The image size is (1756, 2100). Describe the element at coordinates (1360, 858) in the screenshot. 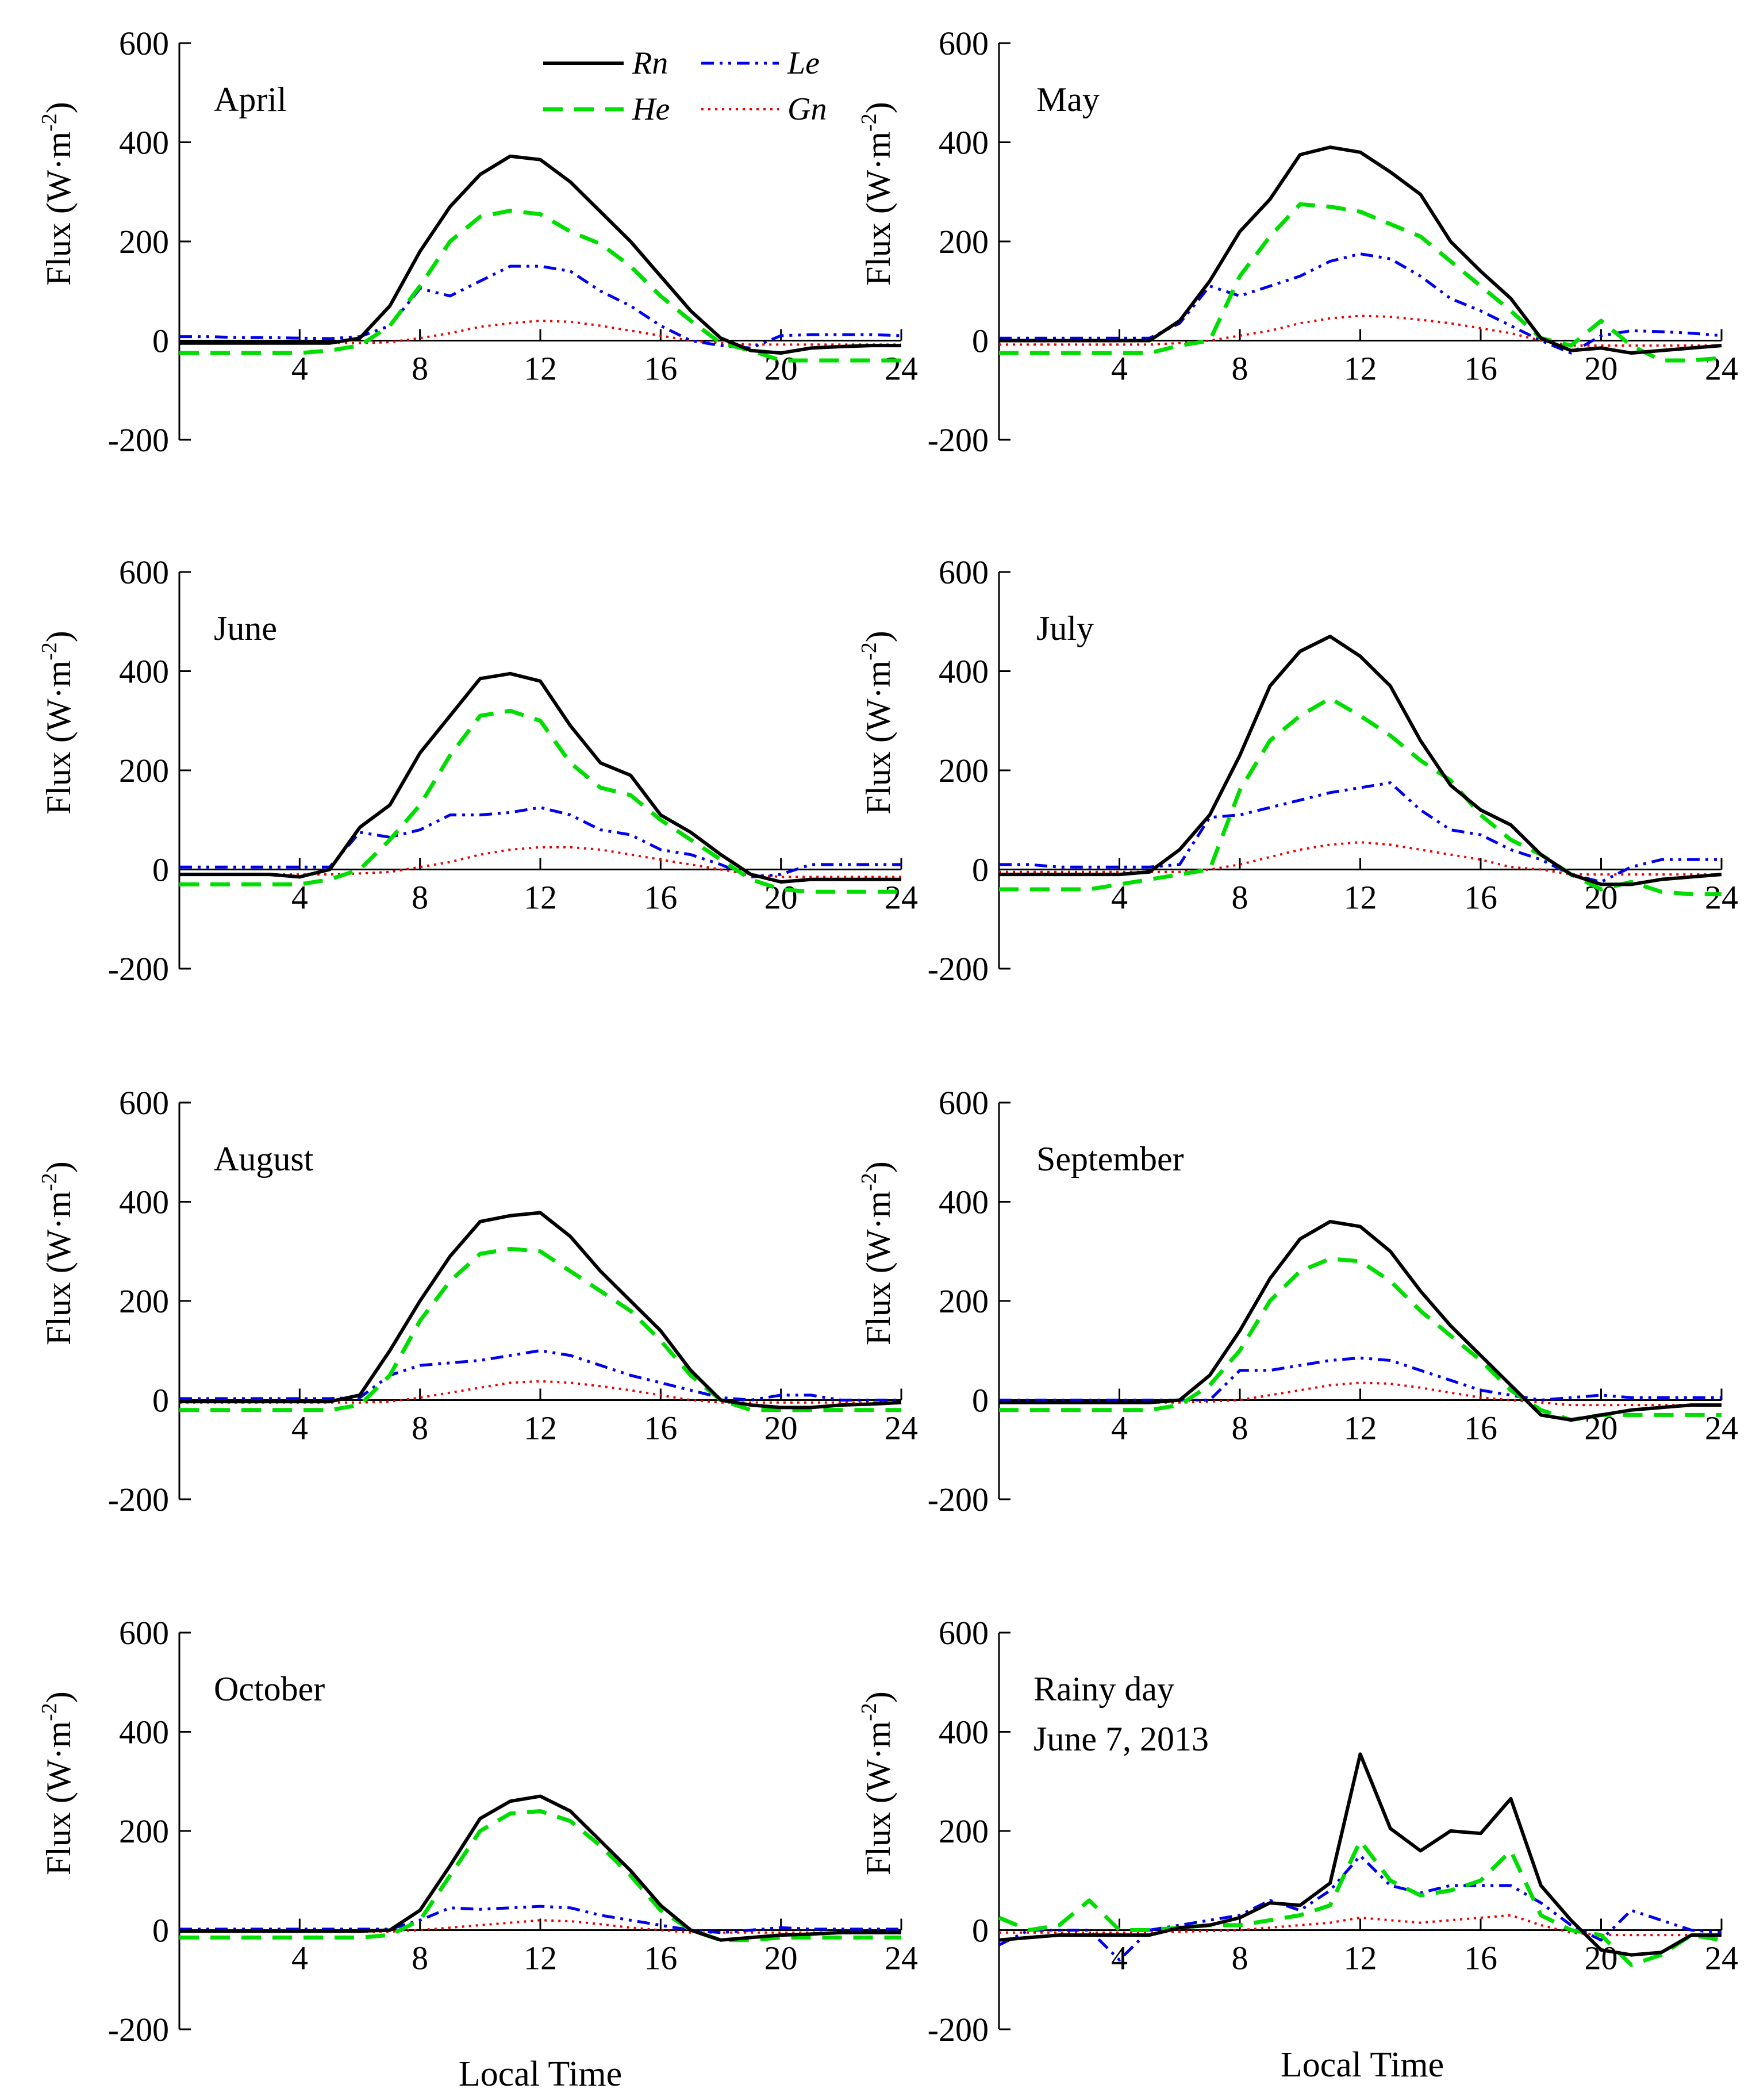

I see `series-line-gn` at that location.